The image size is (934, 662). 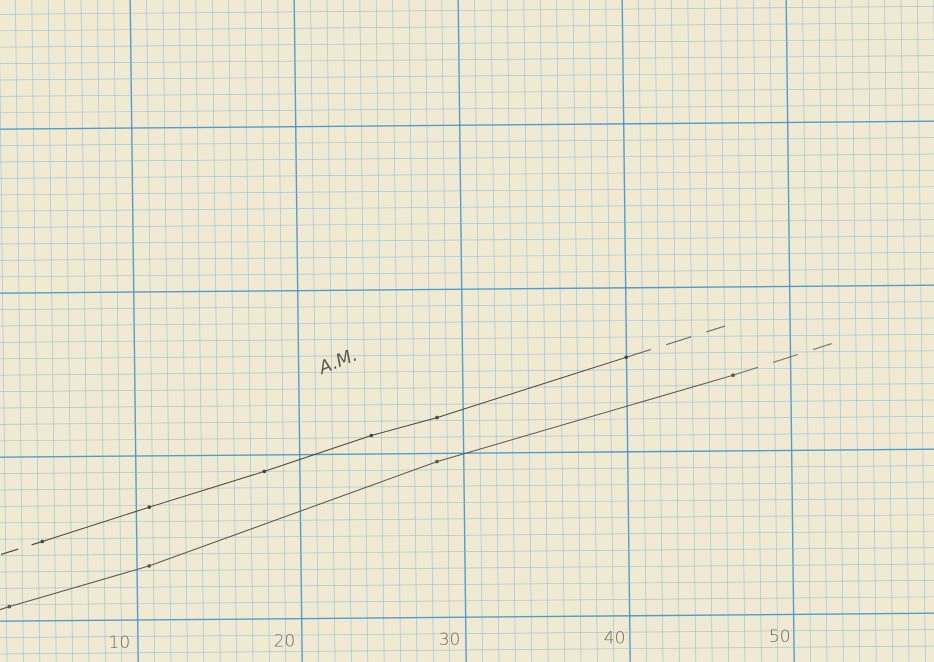 I want to click on x-axis-ticks: 10 20 30 40 50, so click(x=450, y=640).